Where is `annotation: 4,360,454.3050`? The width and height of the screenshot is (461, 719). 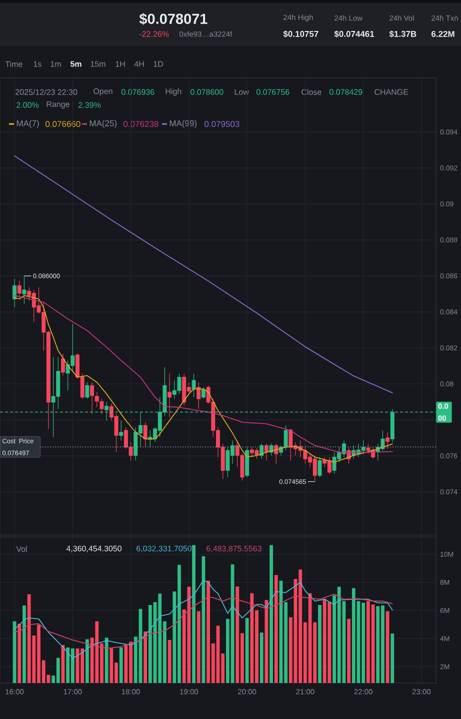
annotation: 4,360,454.3050 is located at coordinates (94, 549).